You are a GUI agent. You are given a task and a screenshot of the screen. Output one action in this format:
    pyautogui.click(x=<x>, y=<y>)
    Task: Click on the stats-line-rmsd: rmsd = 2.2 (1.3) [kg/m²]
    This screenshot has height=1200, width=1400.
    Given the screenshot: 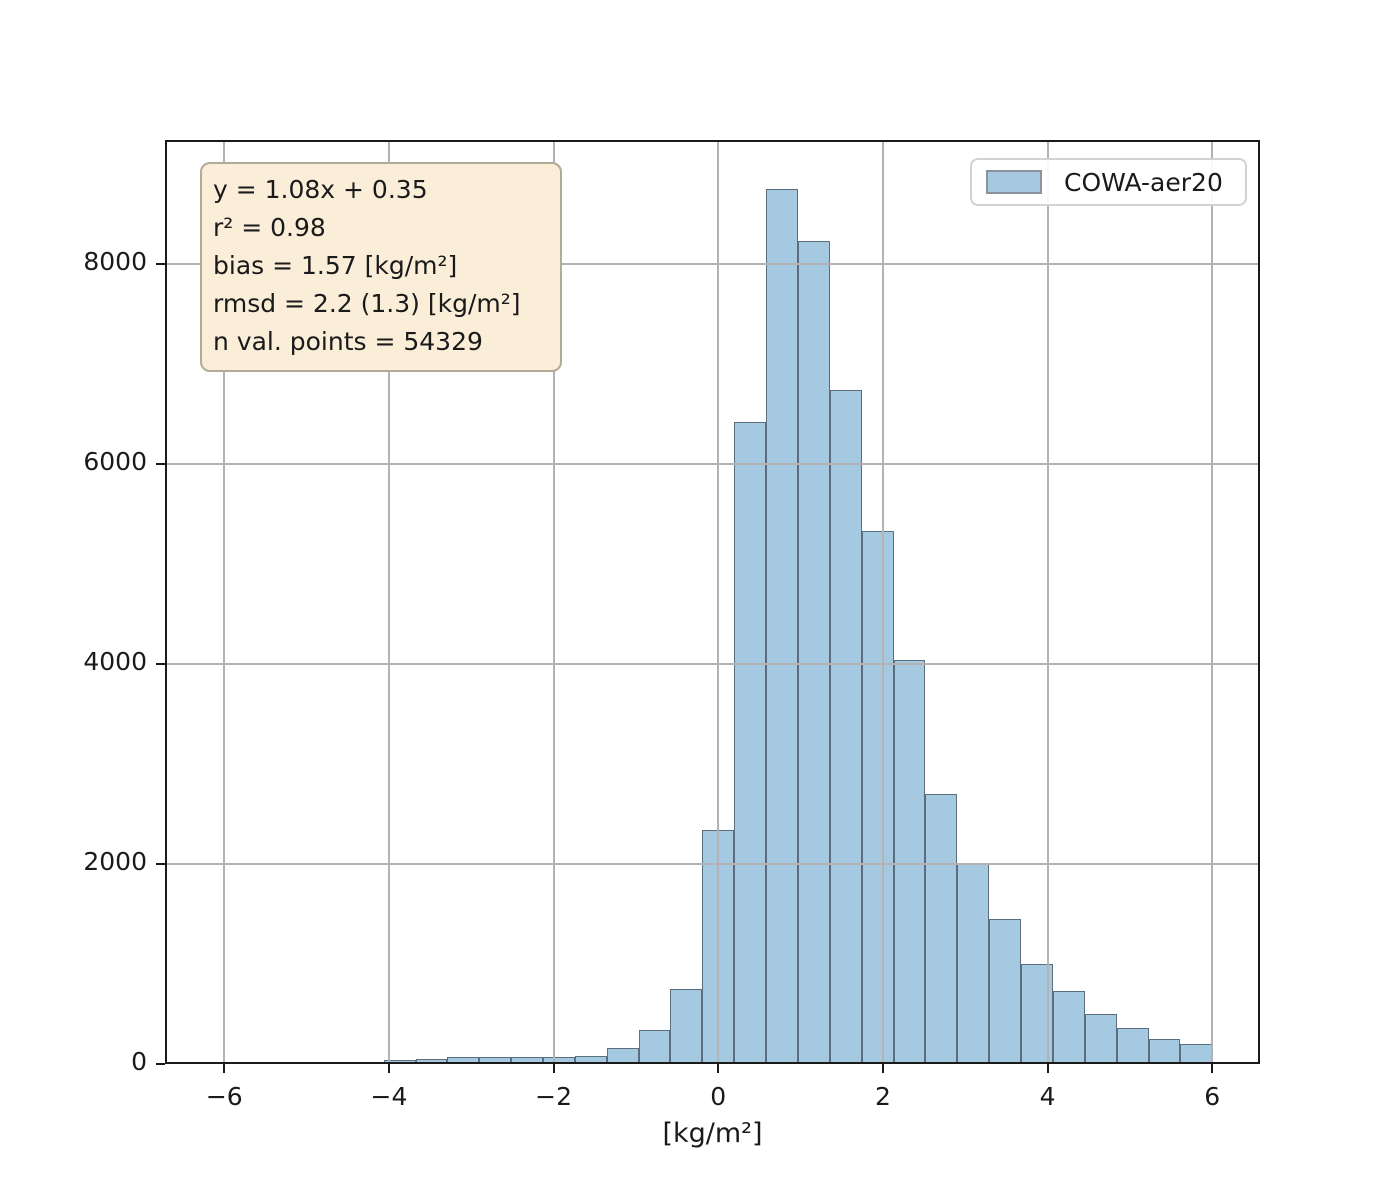 What is the action you would take?
    pyautogui.click(x=367, y=303)
    